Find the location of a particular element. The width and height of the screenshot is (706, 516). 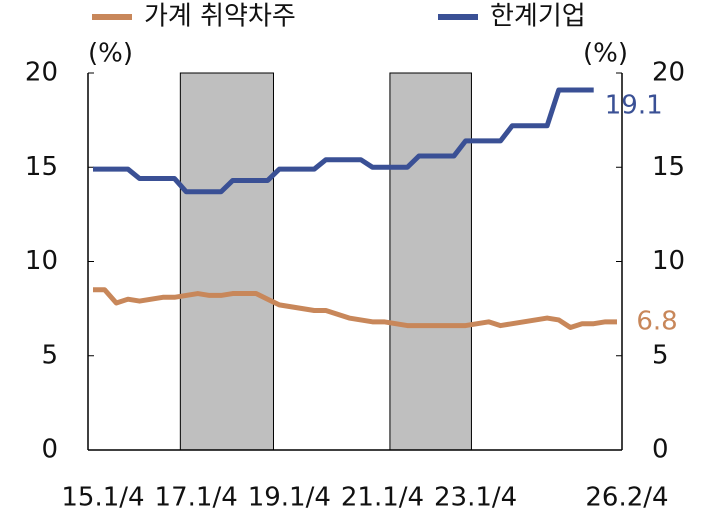

y2-tick-label: 20 is located at coordinates (668, 73).